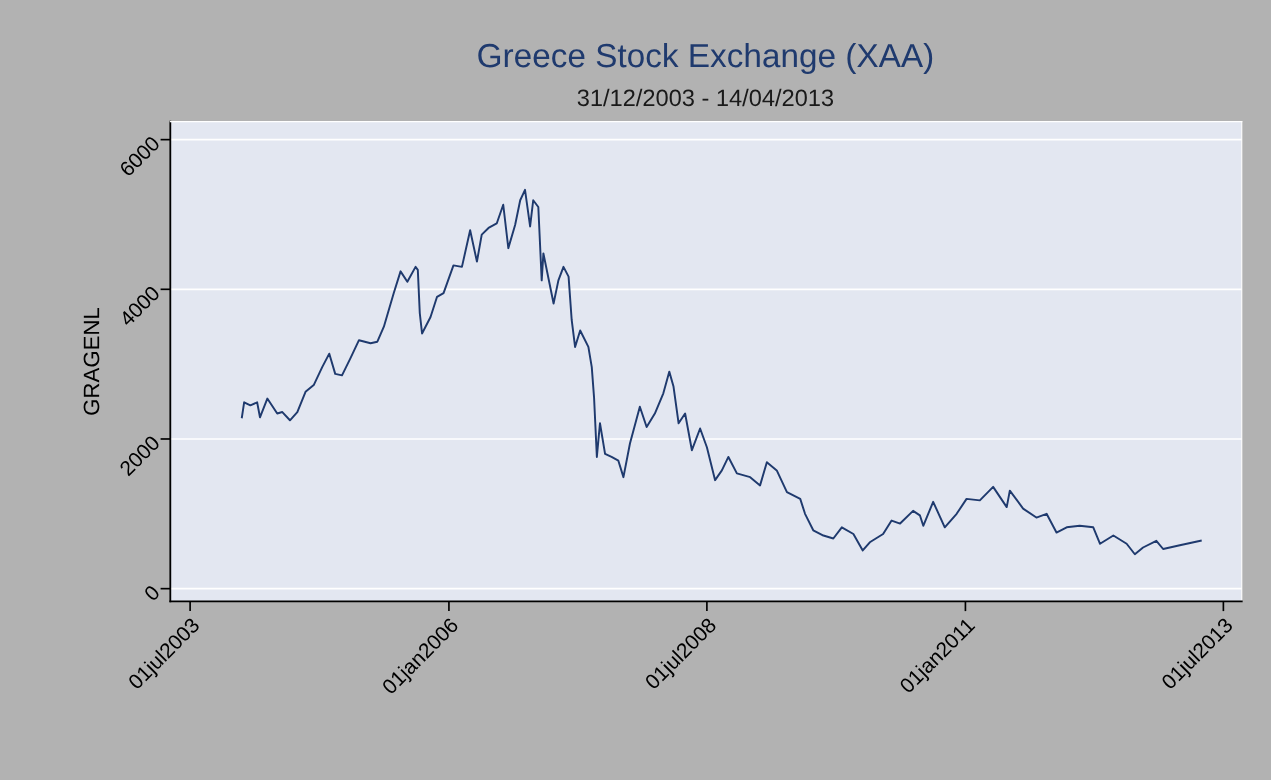 This screenshot has width=1271, height=780. Describe the element at coordinates (152, 593) in the screenshot. I see `y-tick-label: 0` at that location.